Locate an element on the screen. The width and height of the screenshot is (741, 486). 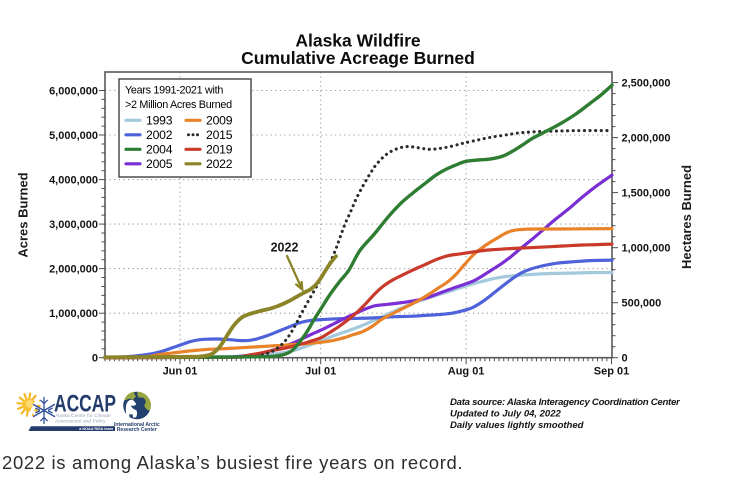
svg-text: Research Center is located at coordinates (137, 430).